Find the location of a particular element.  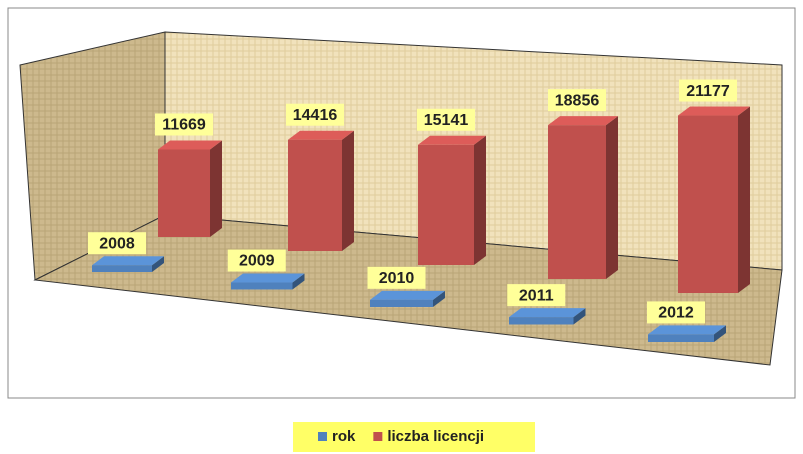

legend: rok liczba licencji is located at coordinates (401, 436).